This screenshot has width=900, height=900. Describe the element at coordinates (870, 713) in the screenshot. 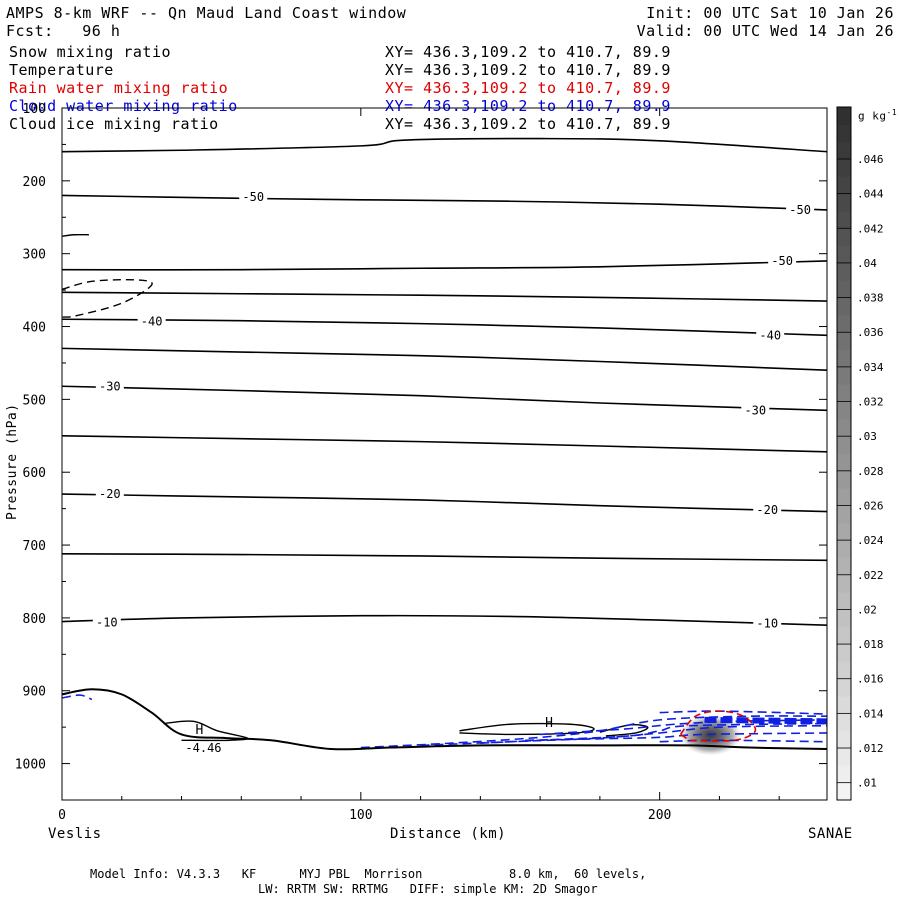

I see `colorbar-tick-label: .014` at that location.